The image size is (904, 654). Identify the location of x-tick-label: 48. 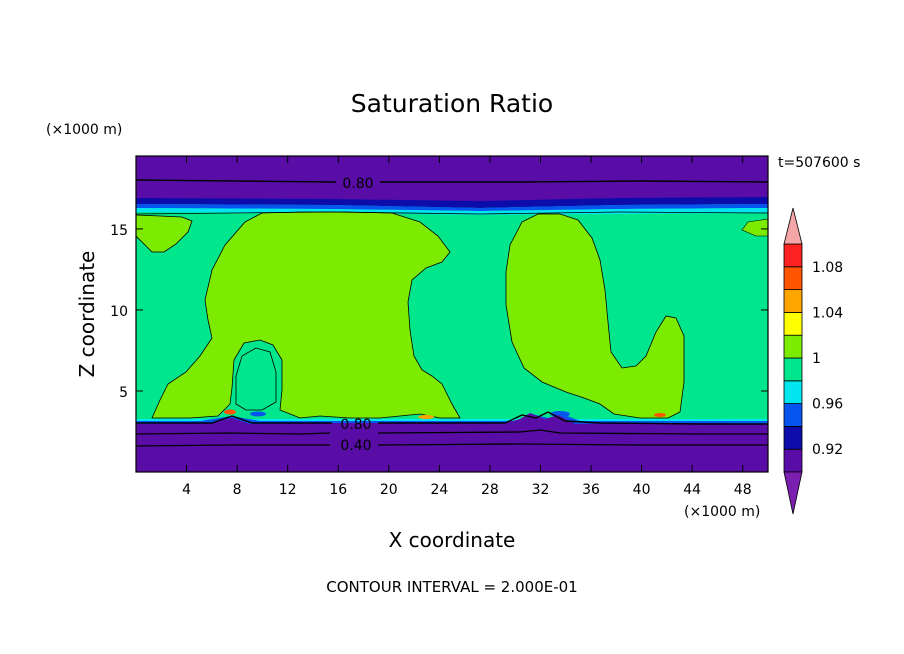
(743, 490).